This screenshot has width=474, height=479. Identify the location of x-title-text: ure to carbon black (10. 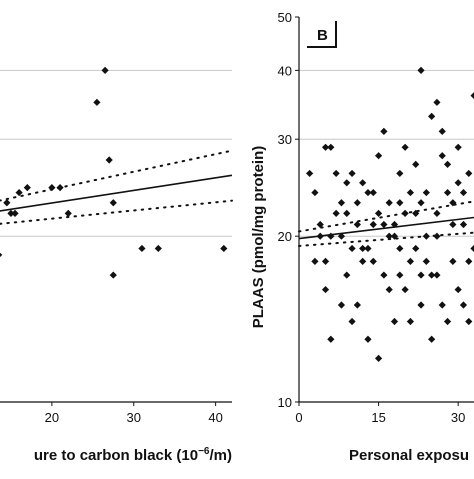
(116, 455).